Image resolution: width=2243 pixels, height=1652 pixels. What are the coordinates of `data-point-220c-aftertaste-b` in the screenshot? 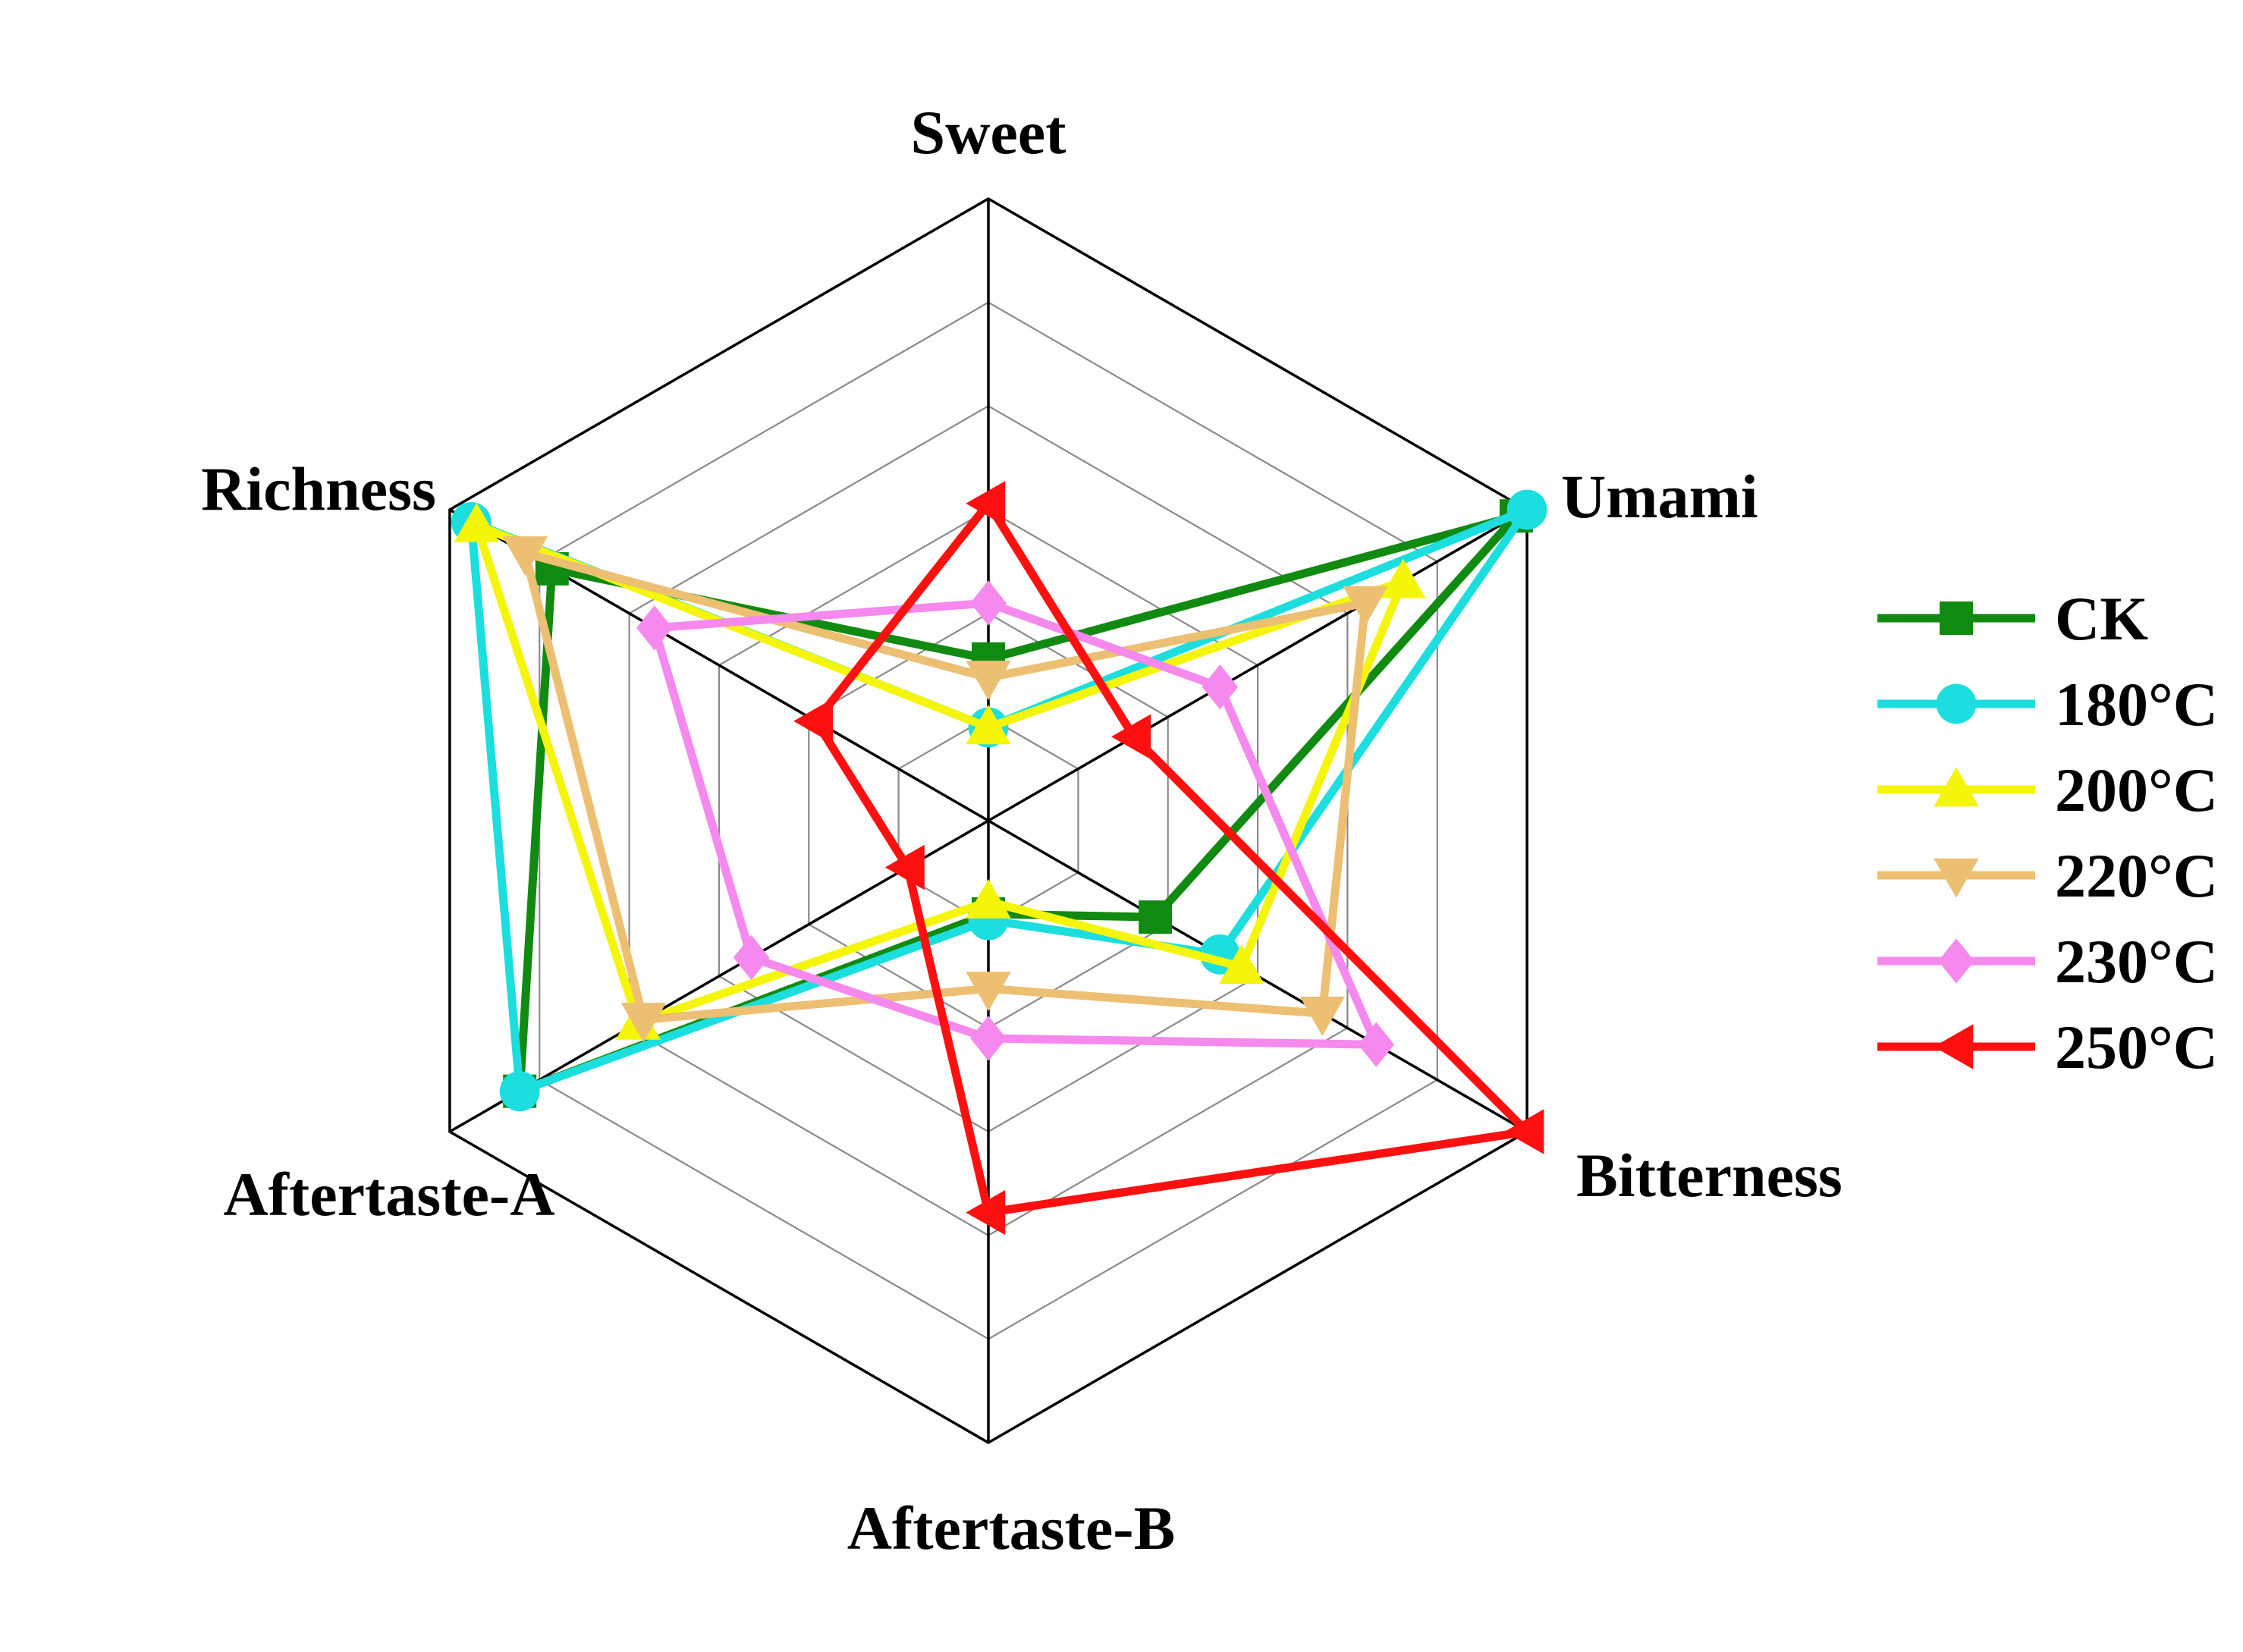 It's located at (988, 992).